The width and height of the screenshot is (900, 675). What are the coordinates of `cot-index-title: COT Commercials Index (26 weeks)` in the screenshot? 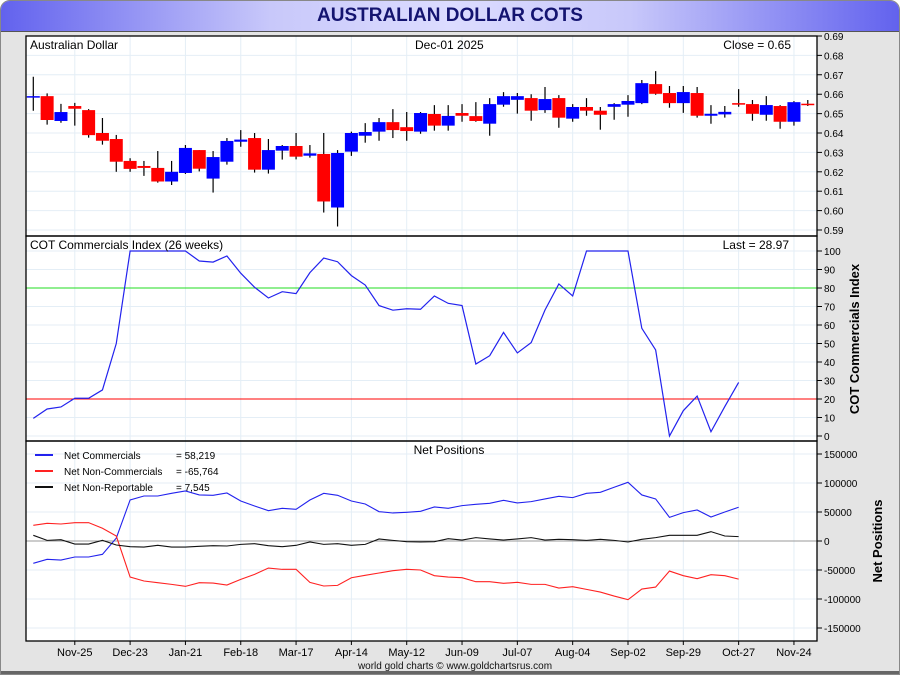 It's located at (126, 245).